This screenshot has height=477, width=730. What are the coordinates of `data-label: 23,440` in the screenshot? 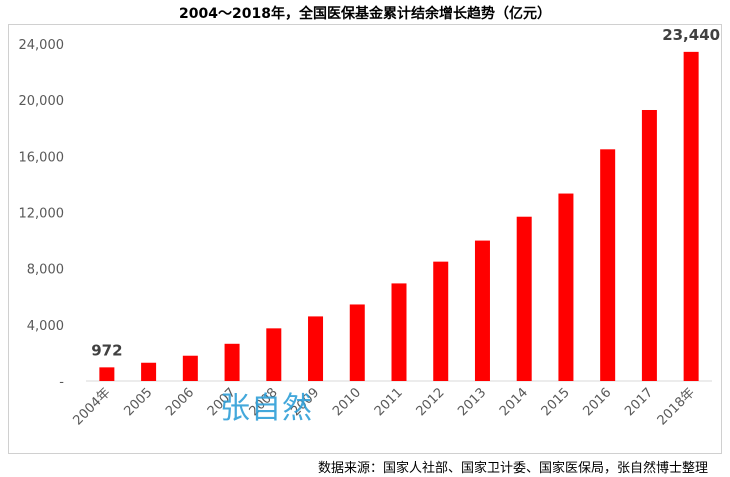 It's located at (691, 35).